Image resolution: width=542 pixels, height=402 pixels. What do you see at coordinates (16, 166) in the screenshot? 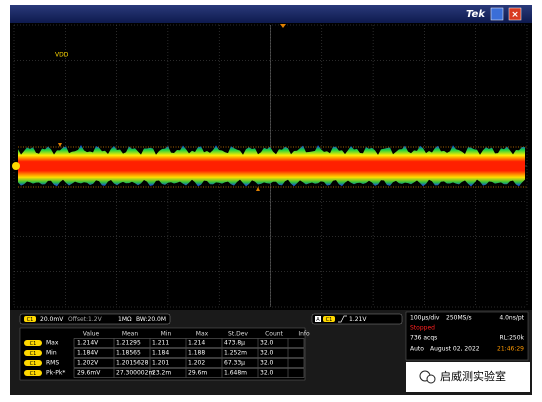
I see `channel-marker` at bounding box center [16, 166].